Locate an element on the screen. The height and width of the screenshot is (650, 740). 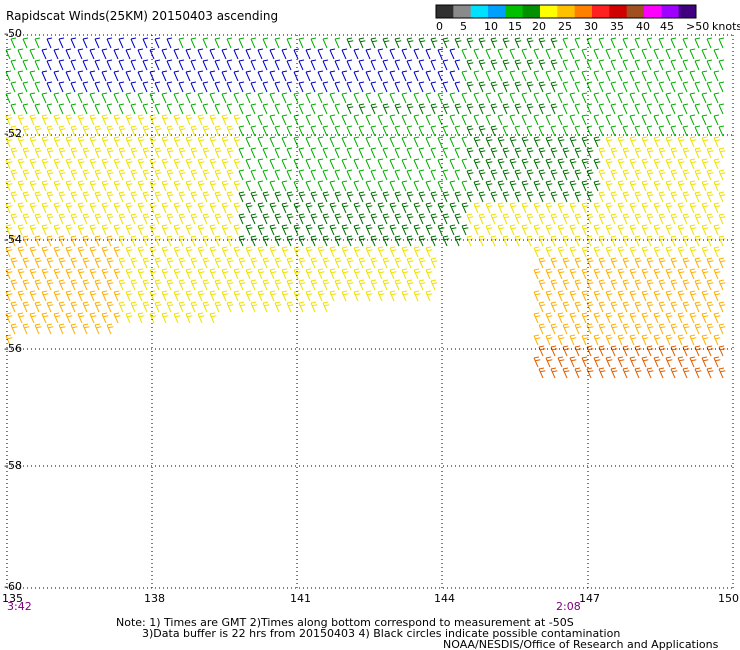
legend-swatch is located at coordinates (531, 11).